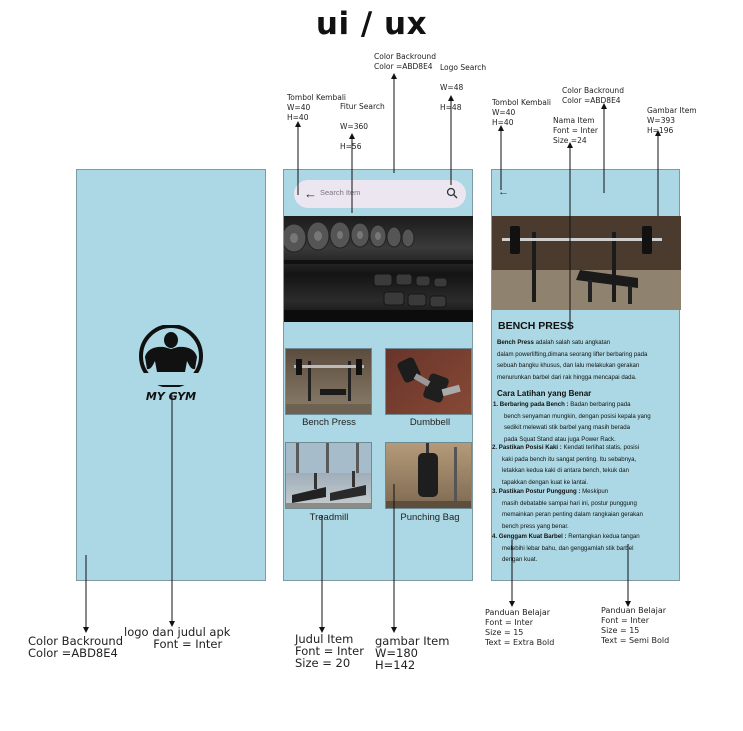 The image size is (743, 731). I want to click on intro-bold: Bench Press, so click(515, 342).